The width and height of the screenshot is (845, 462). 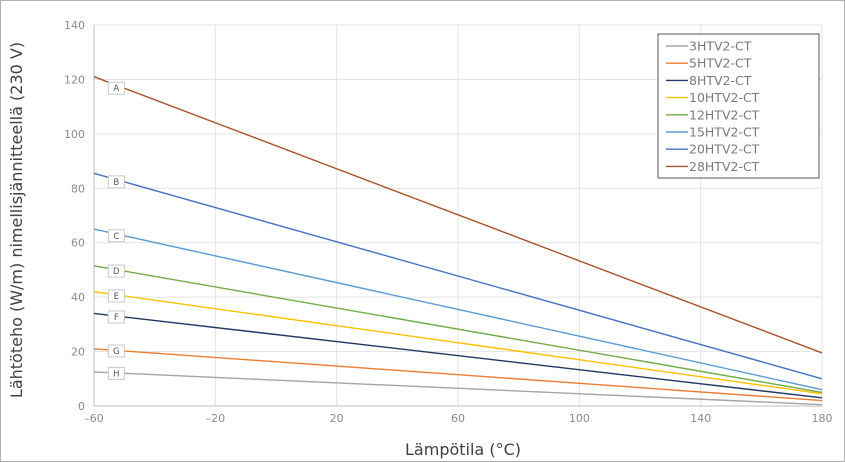 I want to click on x-tick-label: 20, so click(x=337, y=418).